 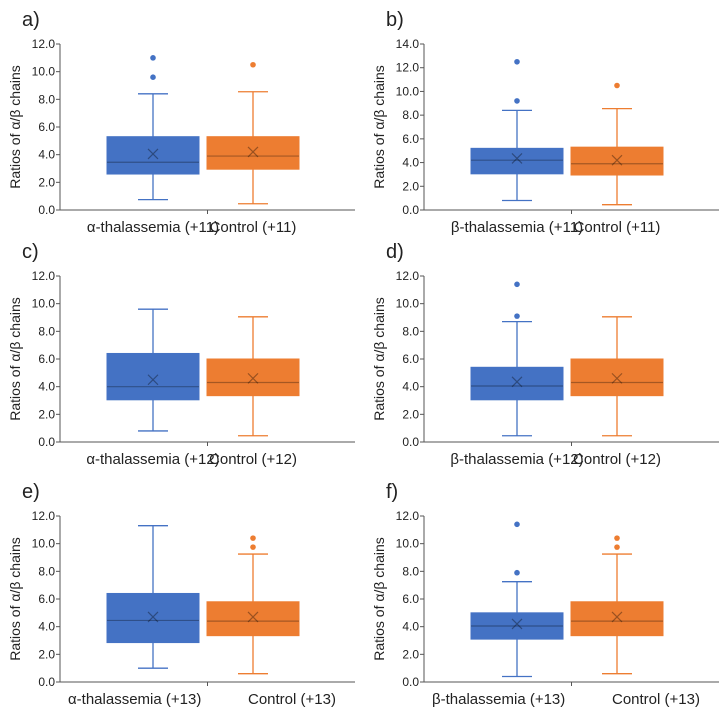 What do you see at coordinates (31, 492) in the screenshot?
I see `panel-label: e)` at bounding box center [31, 492].